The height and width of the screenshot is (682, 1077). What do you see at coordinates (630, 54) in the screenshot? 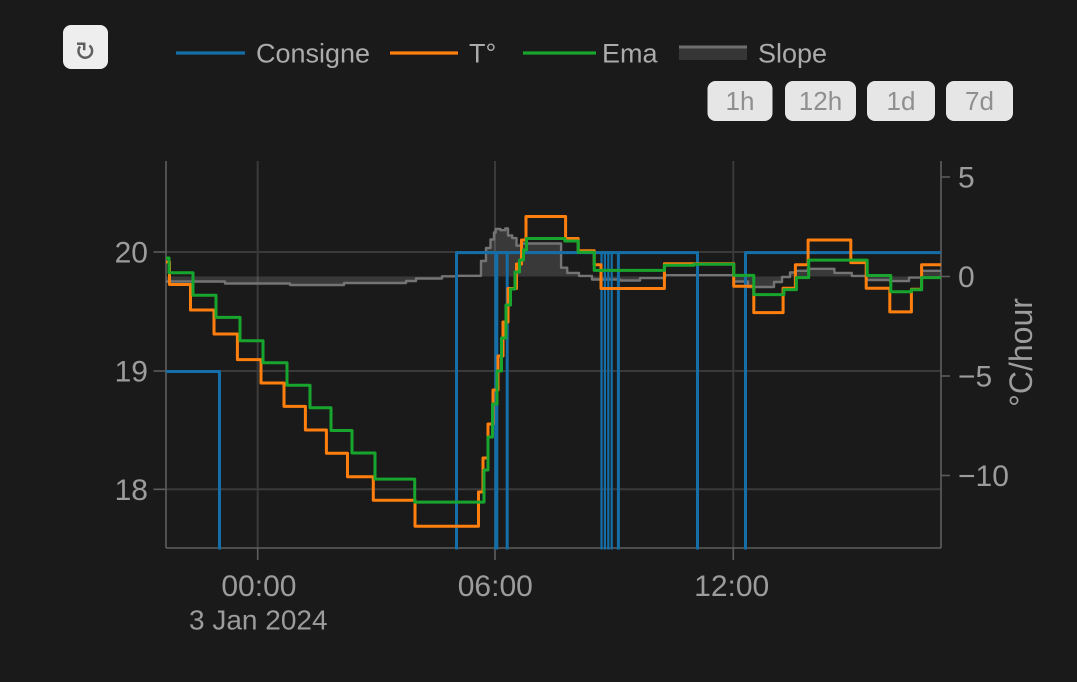
I see `svg-text: Ema` at bounding box center [630, 54].